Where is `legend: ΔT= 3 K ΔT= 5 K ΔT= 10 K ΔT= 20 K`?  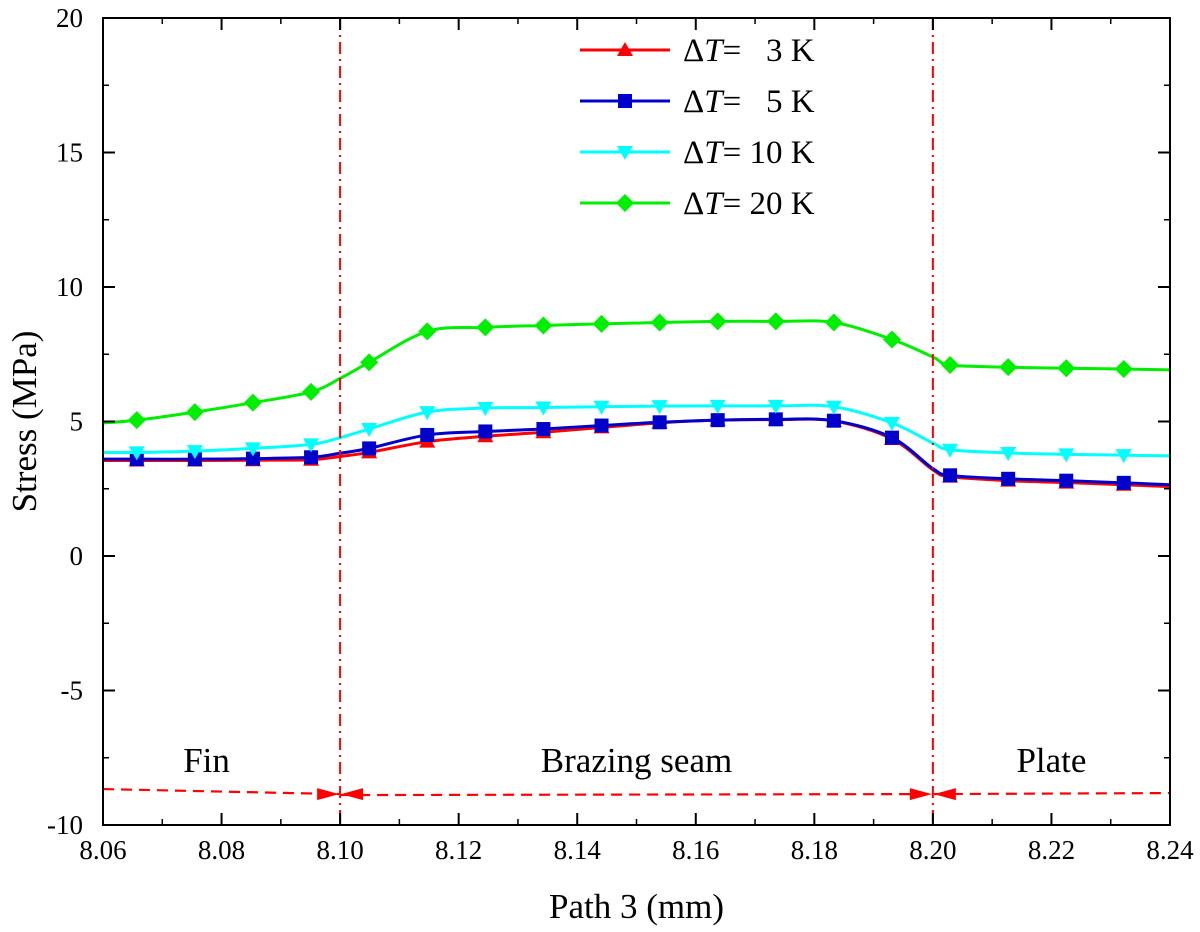
legend: ΔT= 3 K ΔT= 5 K ΔT= 10 K ΔT= 20 K is located at coordinates (697, 127).